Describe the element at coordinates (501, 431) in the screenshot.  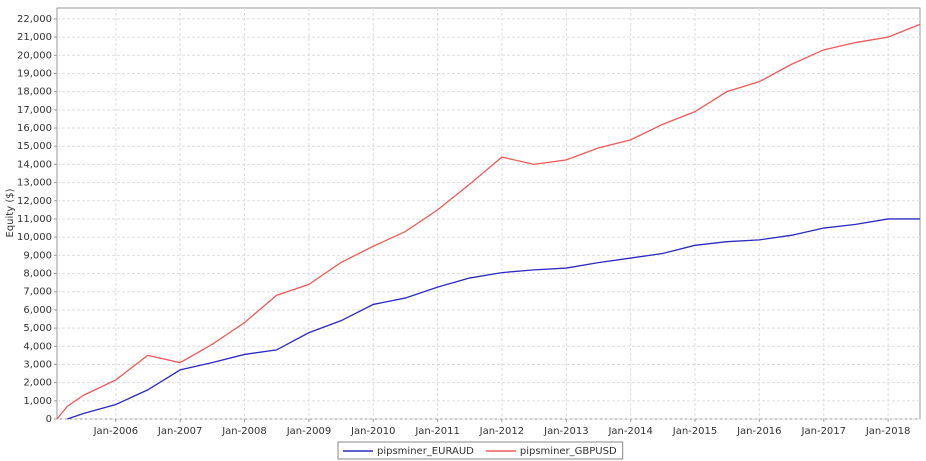
I see `x-tick-label: Jan-2012` at that location.